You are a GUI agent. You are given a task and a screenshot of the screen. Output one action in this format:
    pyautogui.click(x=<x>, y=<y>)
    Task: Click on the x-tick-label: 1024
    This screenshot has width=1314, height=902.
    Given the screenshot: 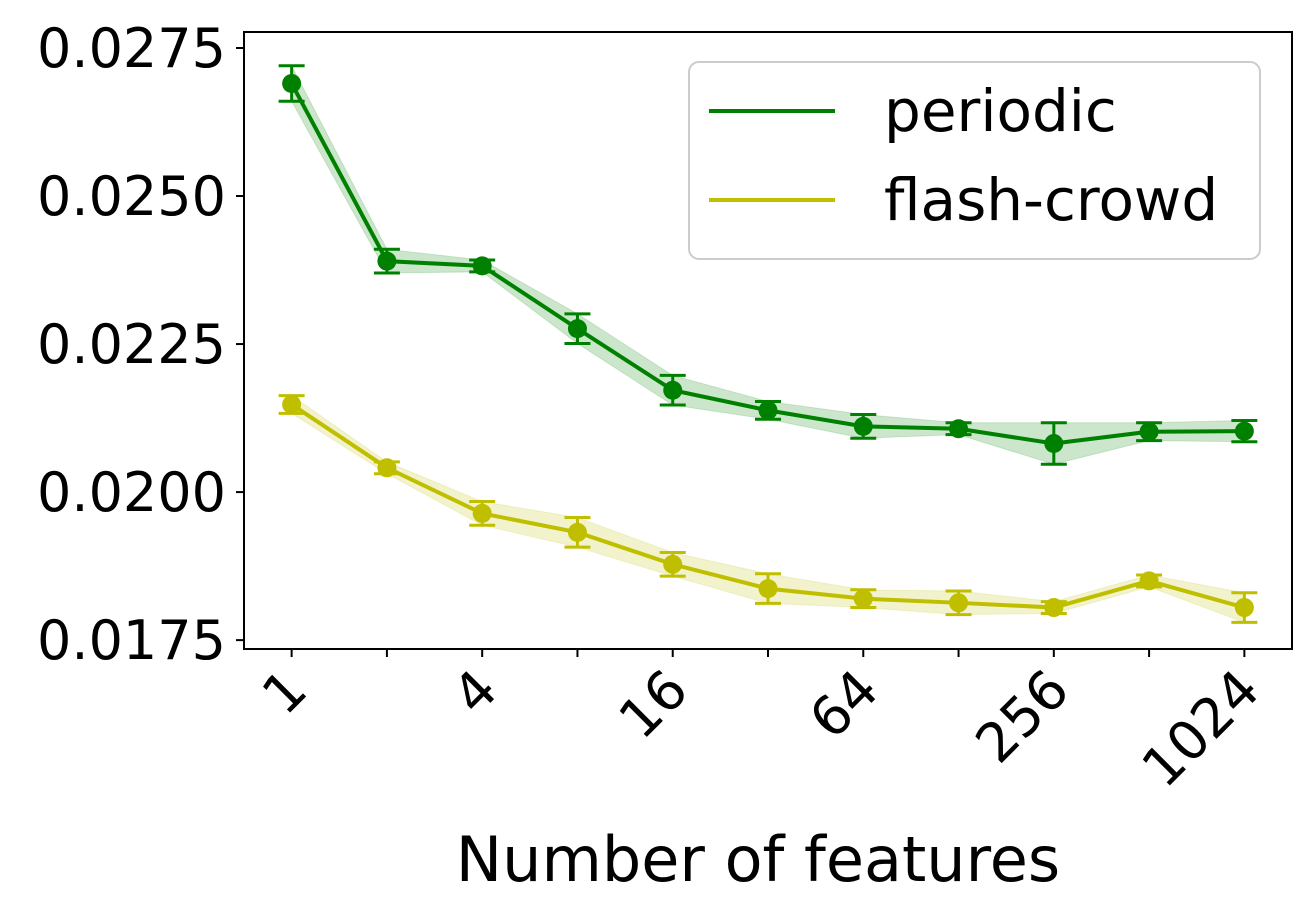 What is the action you would take?
    pyautogui.click(x=1201, y=729)
    